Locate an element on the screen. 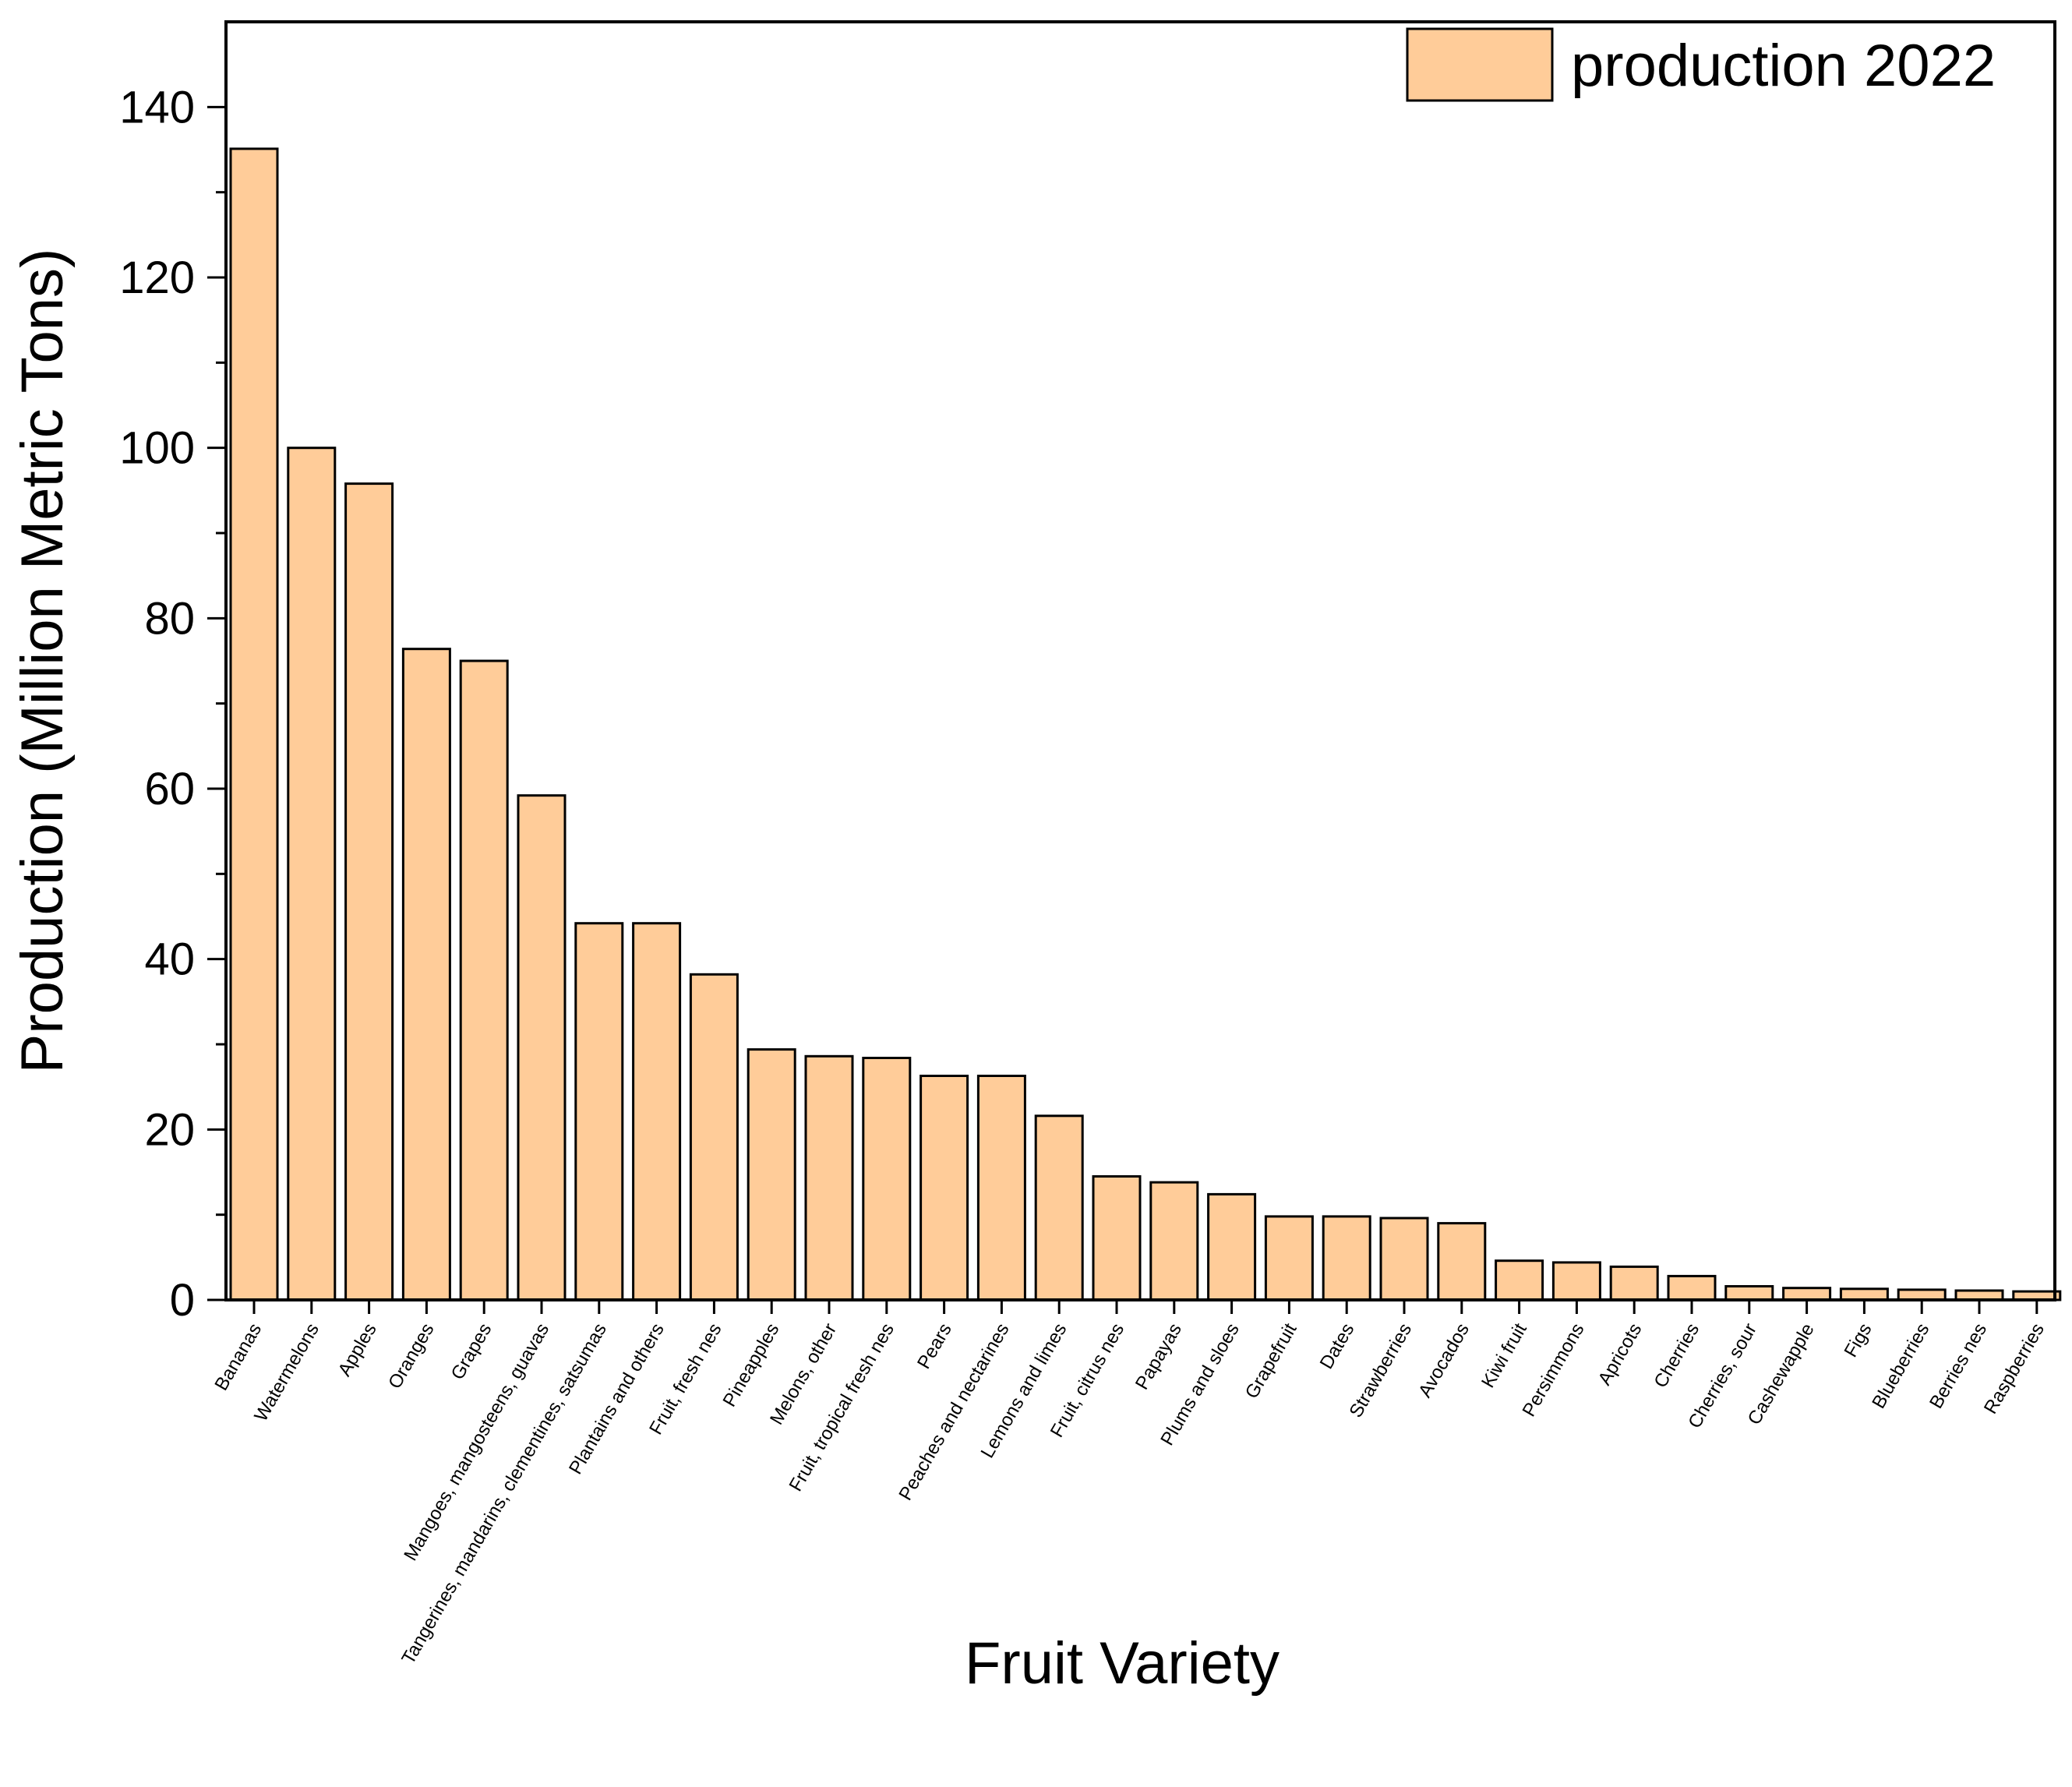 The height and width of the screenshot is (1787, 2072). y-tick-label: 0 is located at coordinates (182, 1300).